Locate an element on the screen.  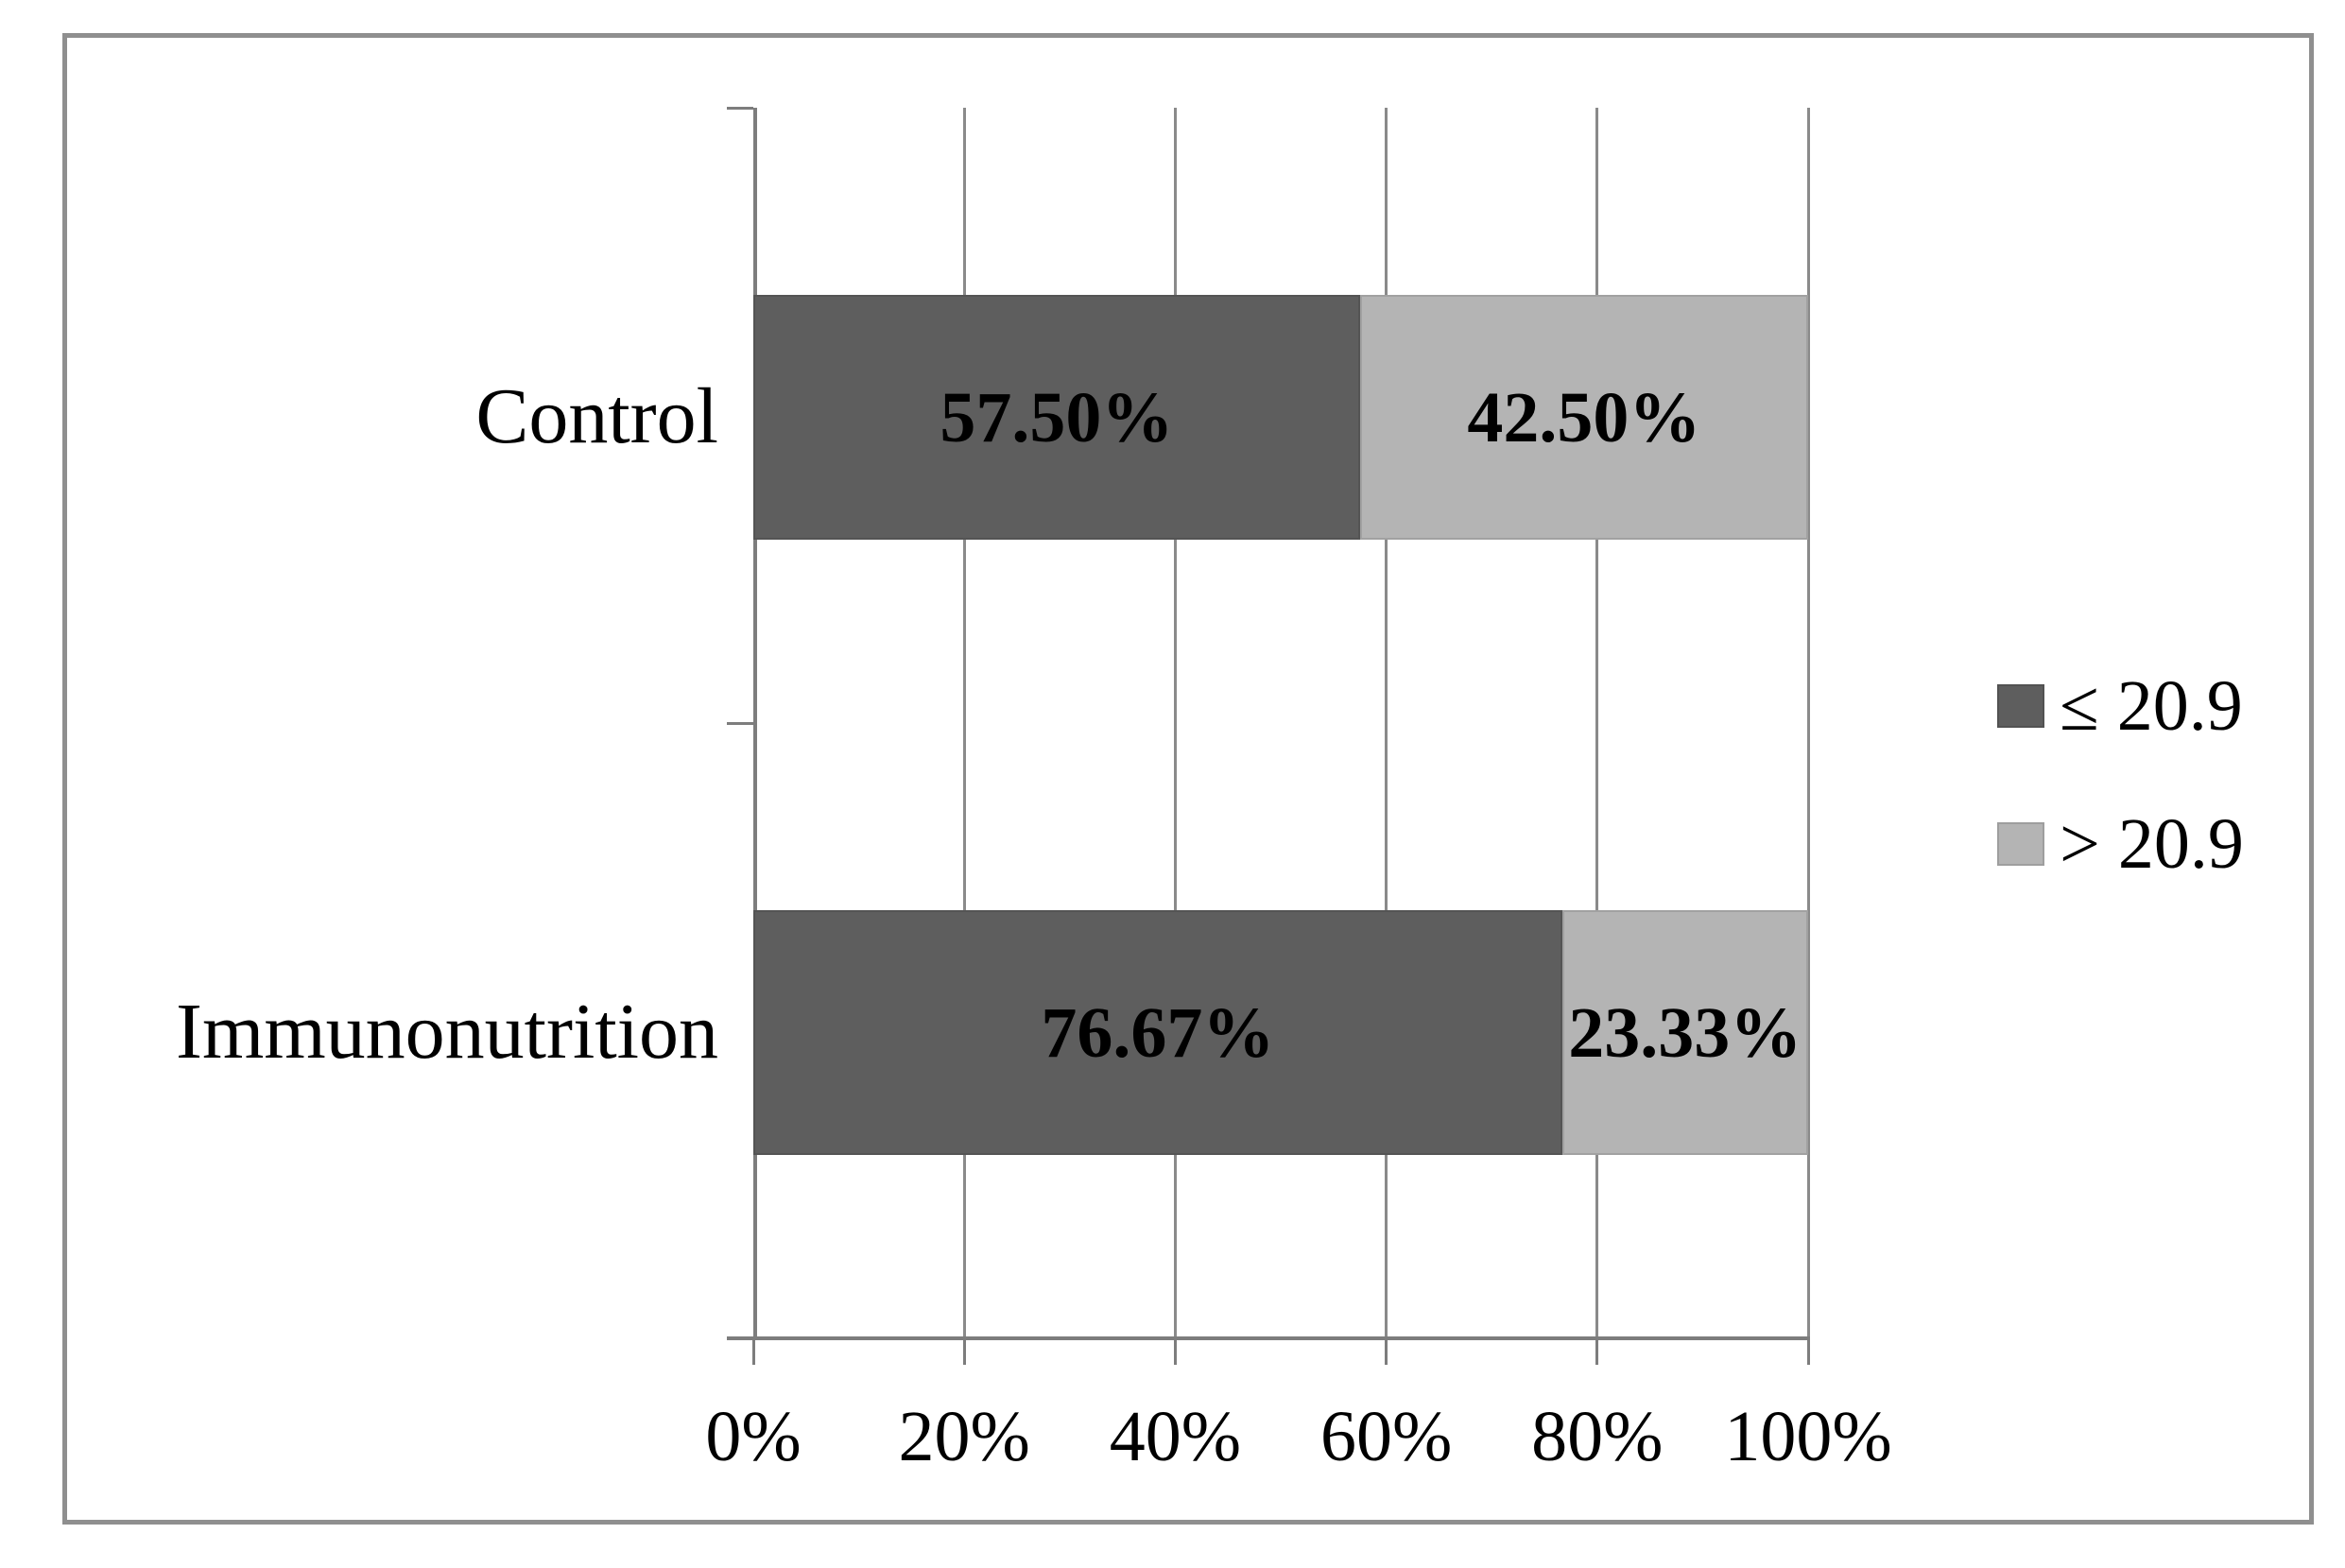
x-axis-tick-label-0: 0% is located at coordinates (753, 1436).